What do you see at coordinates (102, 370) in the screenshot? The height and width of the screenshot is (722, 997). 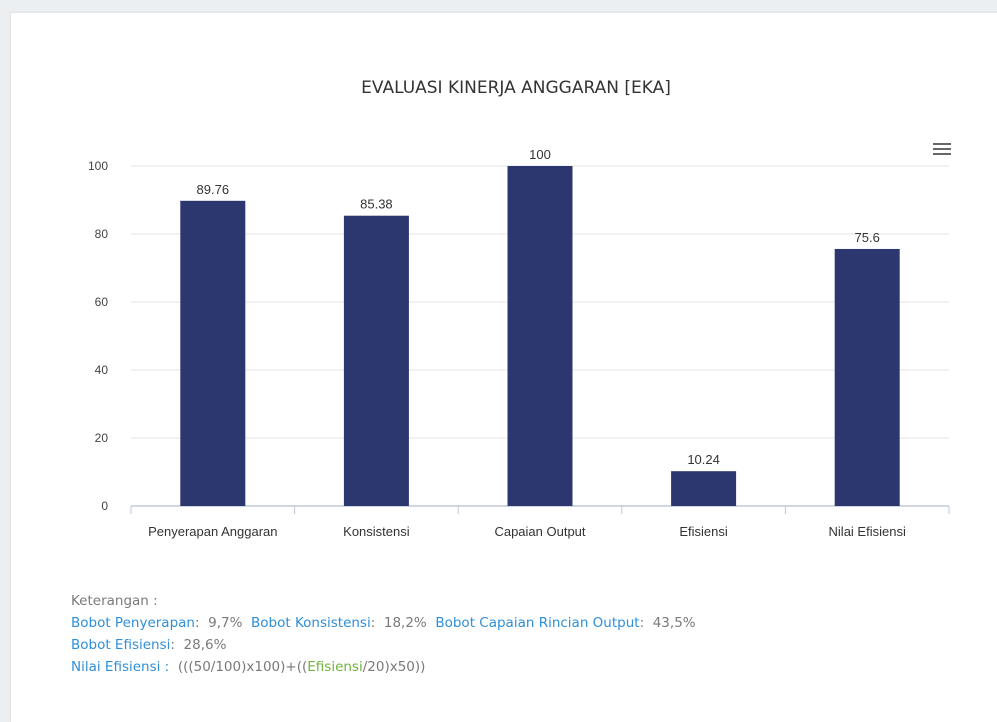 I see `y-tick-label: 40` at bounding box center [102, 370].